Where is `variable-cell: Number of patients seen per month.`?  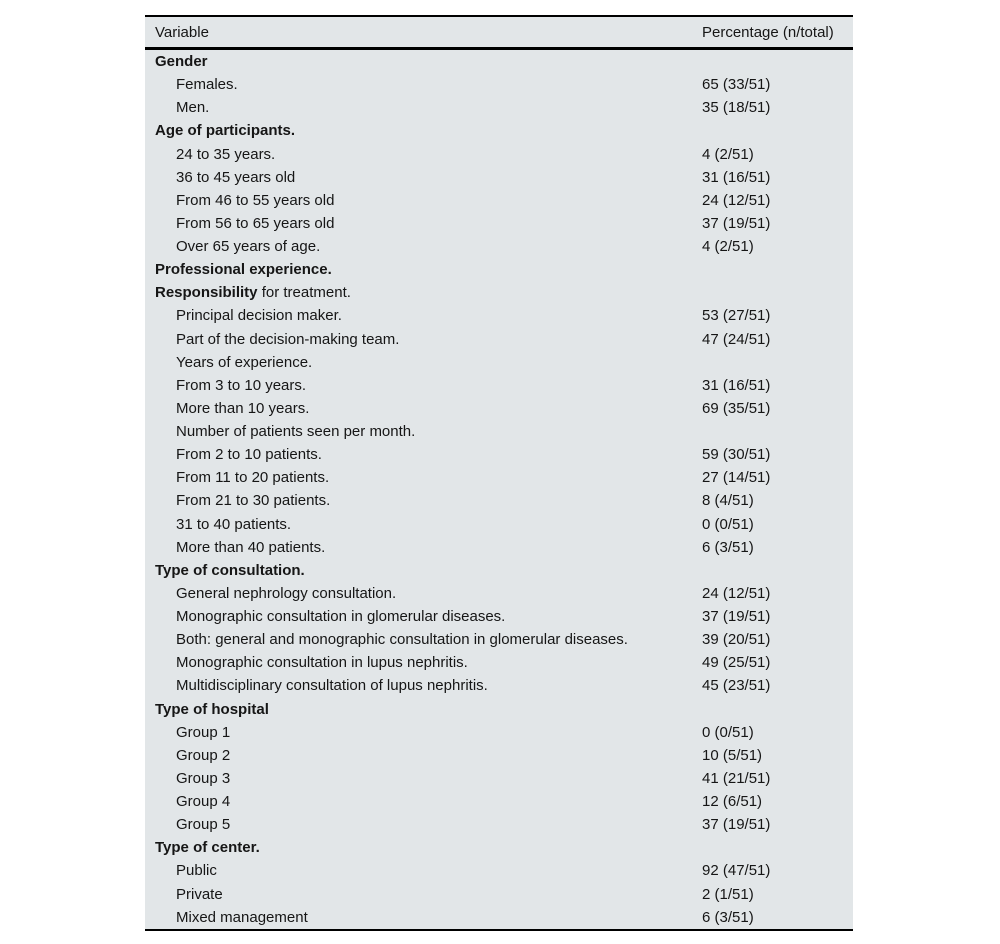
variable-cell: Number of patients seen per month. is located at coordinates (296, 431).